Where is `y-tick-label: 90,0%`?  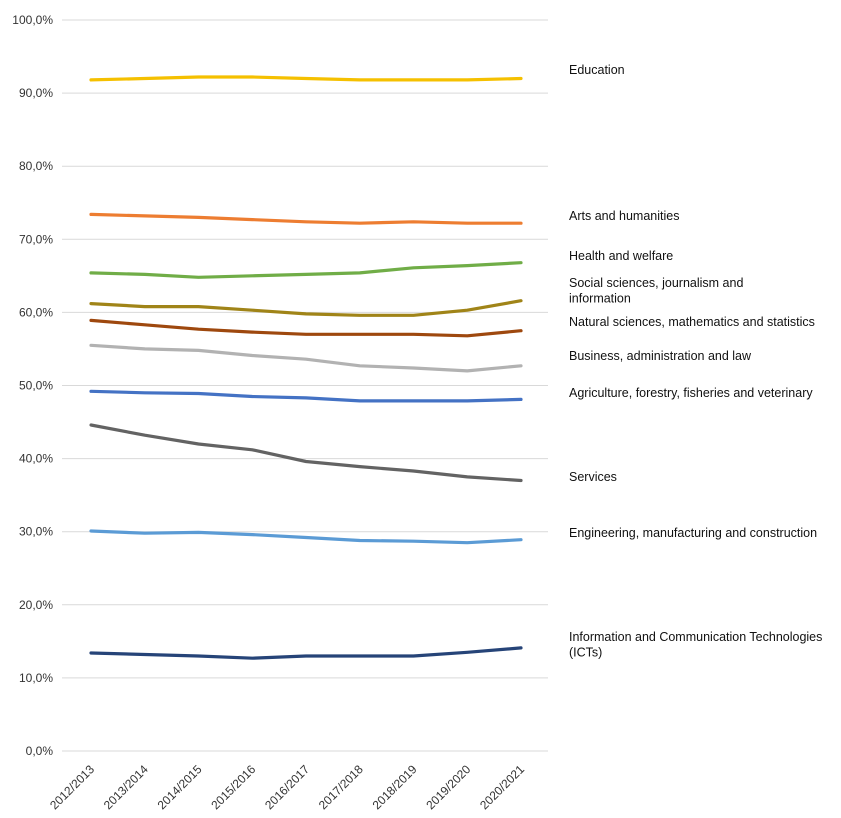
y-tick-label: 90,0% is located at coordinates (36, 93).